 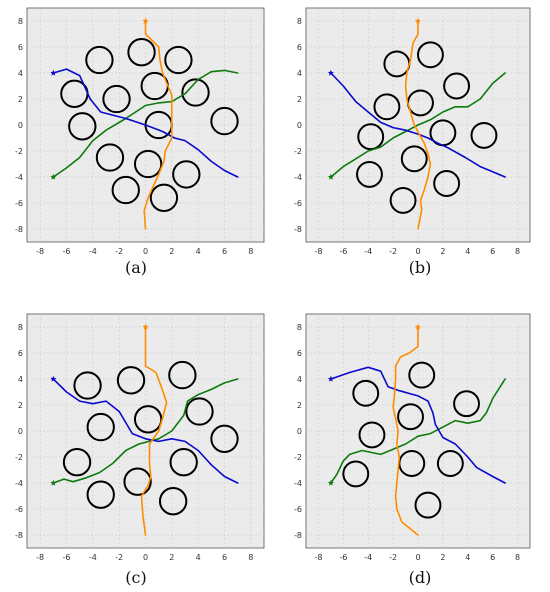 What do you see at coordinates (136, 267) in the screenshot?
I see `panel-caption: (a)` at bounding box center [136, 267].